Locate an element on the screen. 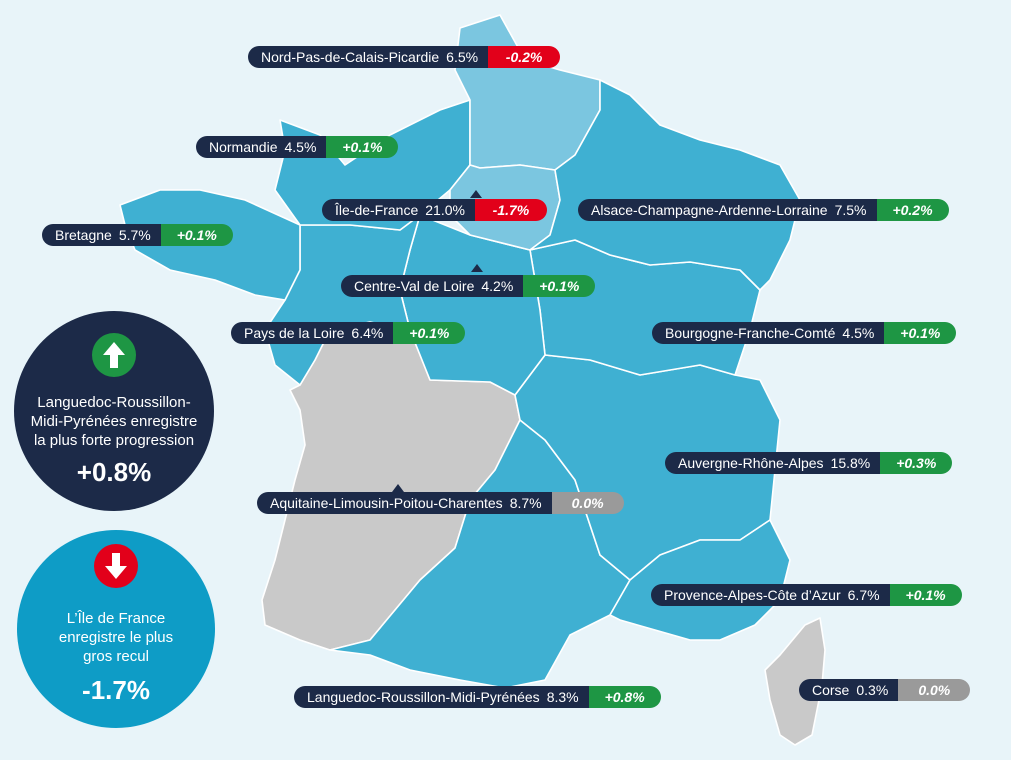  region-share: 15.8% is located at coordinates (855, 463).